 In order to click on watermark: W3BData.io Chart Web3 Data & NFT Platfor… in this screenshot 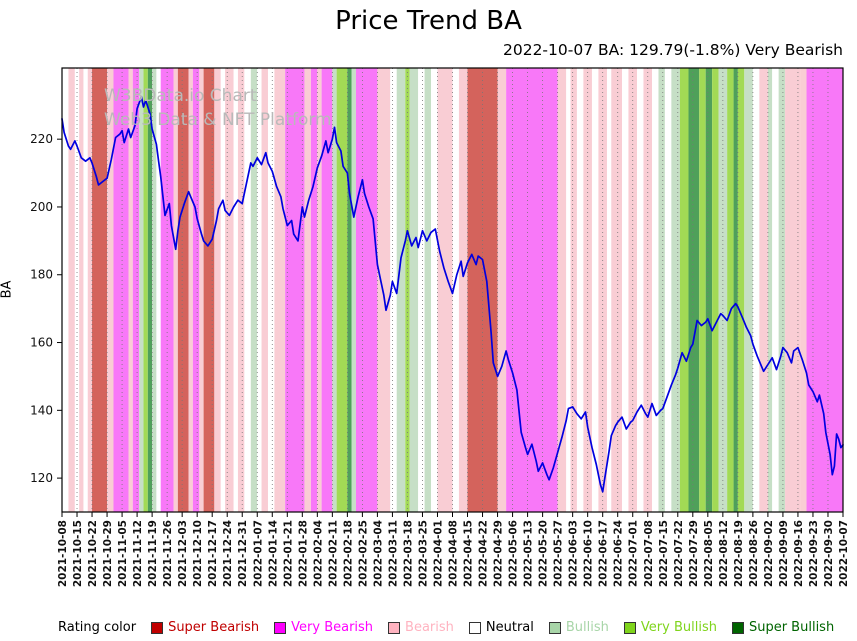, I will do `click(218, 108)`.